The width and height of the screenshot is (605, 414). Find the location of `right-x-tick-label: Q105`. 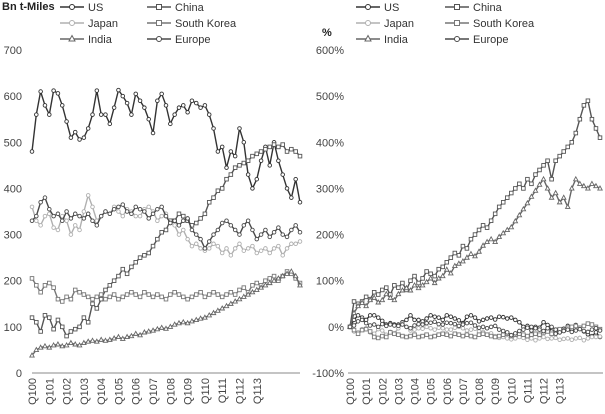

right-x-tick-label: Q105 is located at coordinates (432, 391).